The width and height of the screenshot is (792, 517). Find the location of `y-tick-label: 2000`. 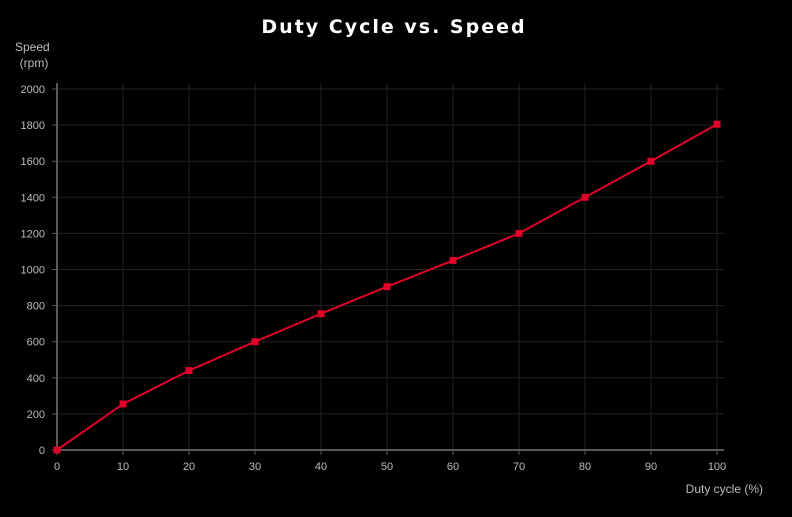

y-tick-label: 2000 is located at coordinates (33, 90).